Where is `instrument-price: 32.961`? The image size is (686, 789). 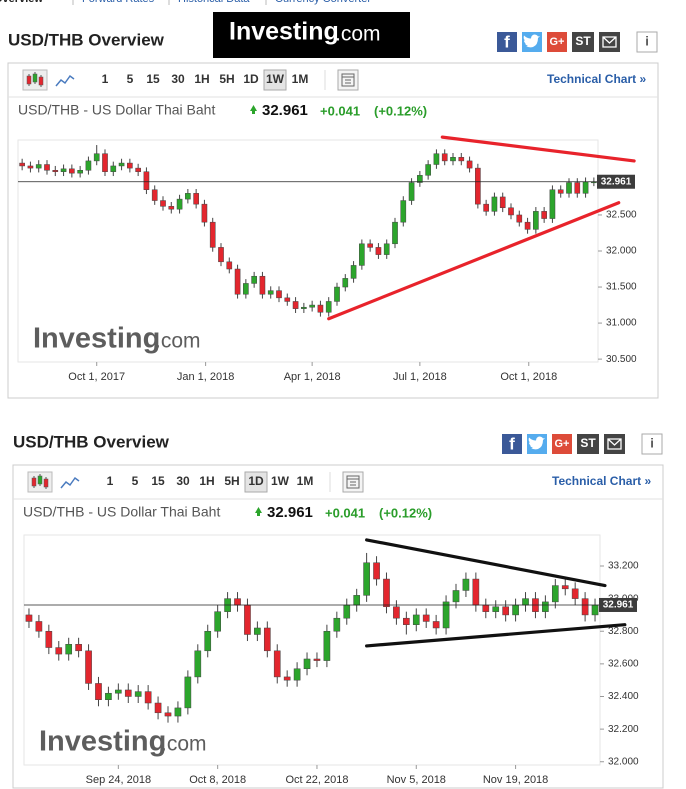
instrument-price: 32.961 is located at coordinates (290, 512).